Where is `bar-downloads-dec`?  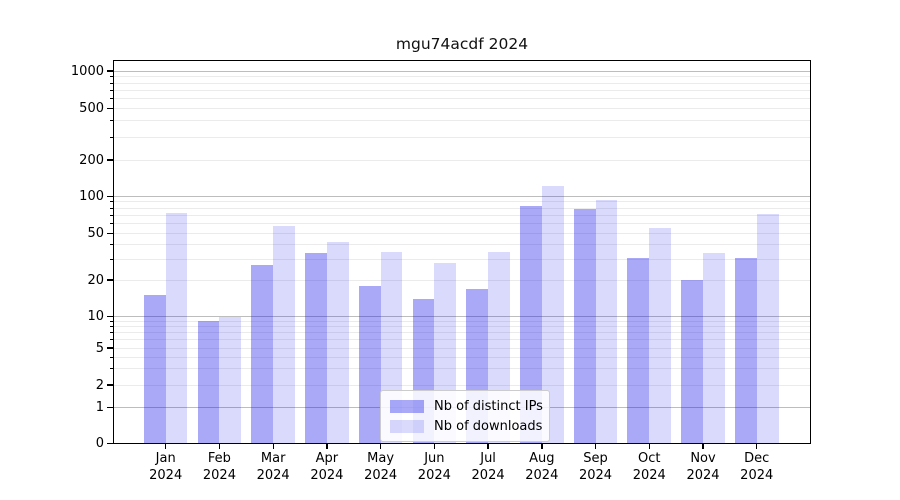 bar-downloads-dec is located at coordinates (767, 328).